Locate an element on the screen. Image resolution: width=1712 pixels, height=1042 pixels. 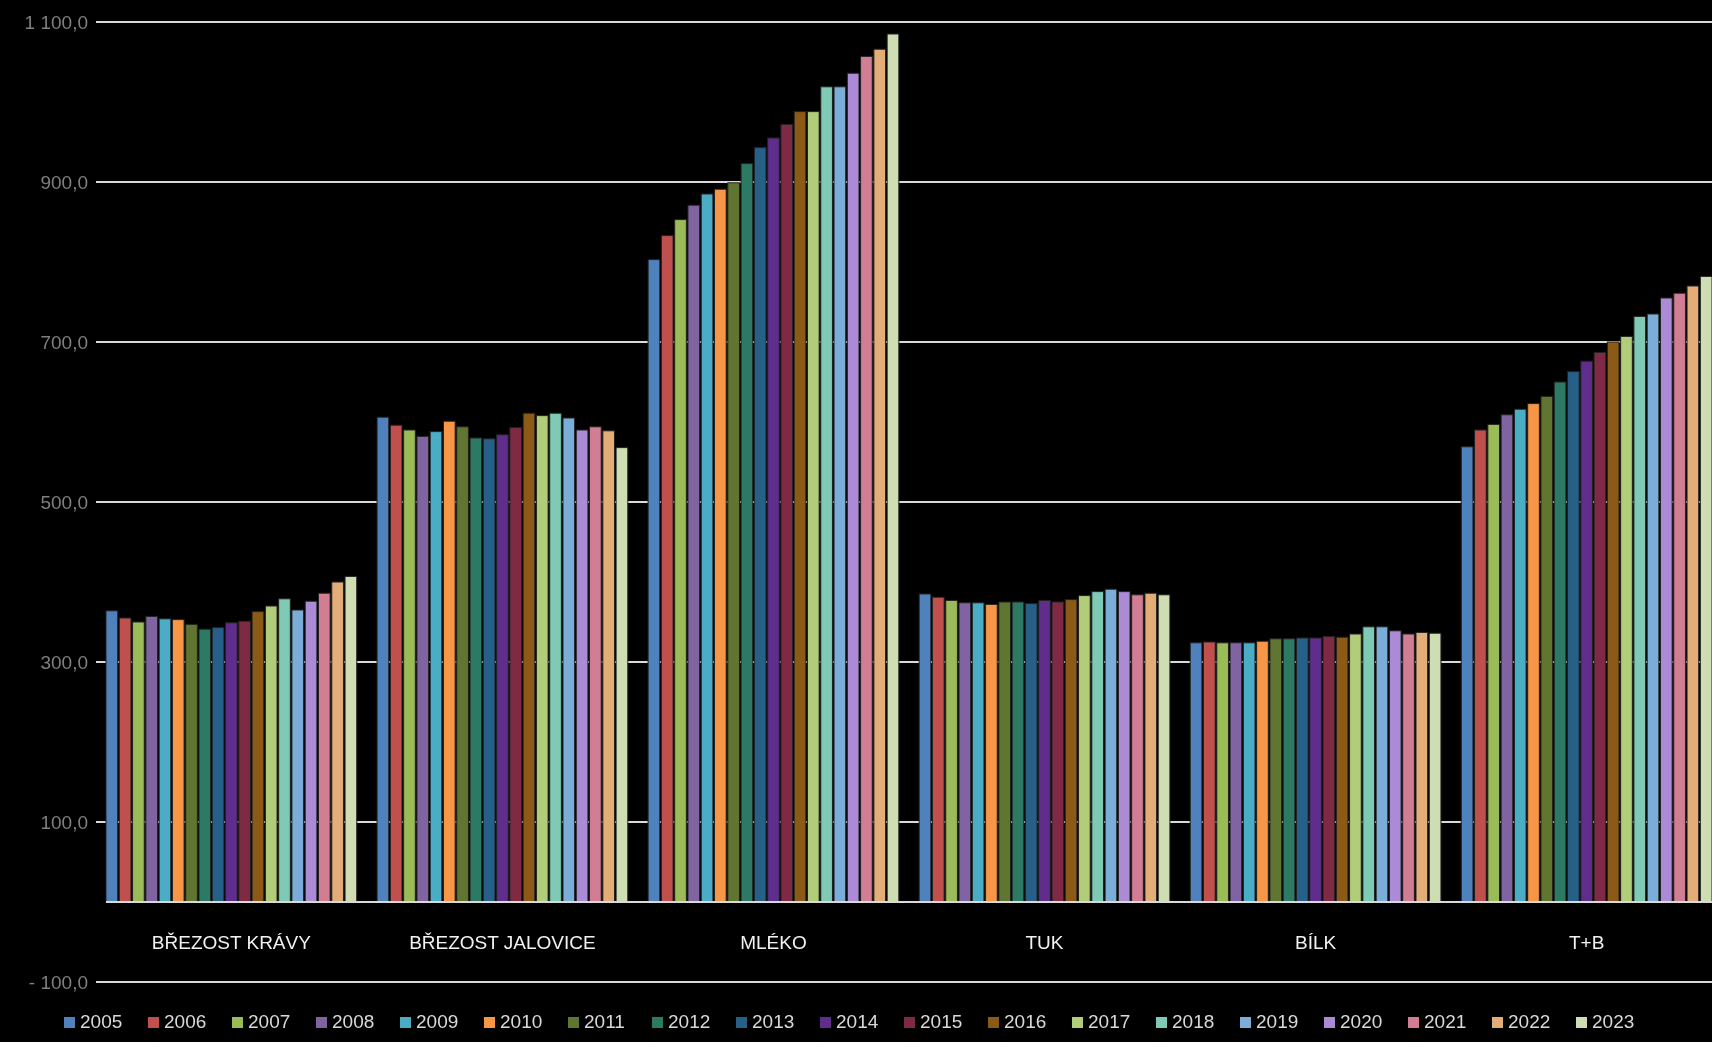
legend-label: 2009 is located at coordinates (437, 1021).